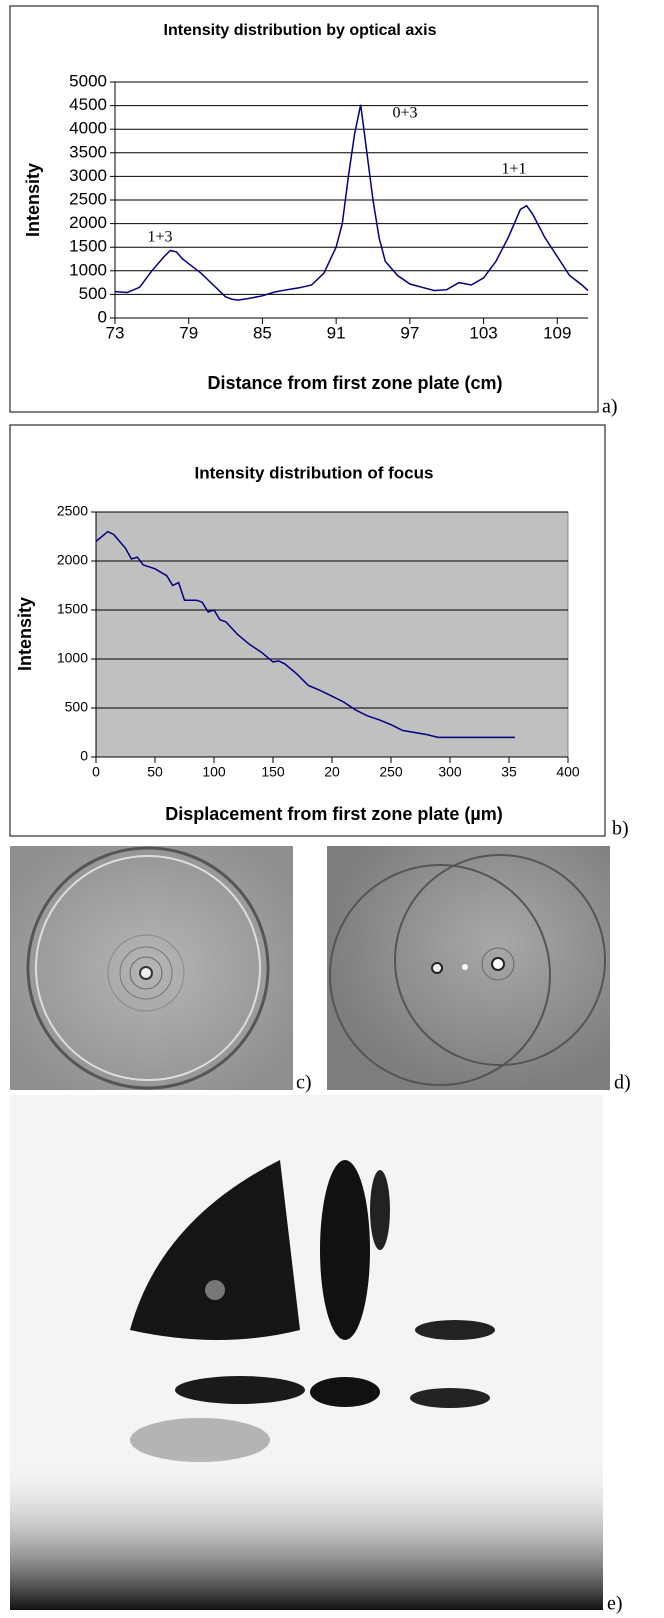  What do you see at coordinates (88, 175) in the screenshot?
I see `y-tick-label: 3000` at bounding box center [88, 175].